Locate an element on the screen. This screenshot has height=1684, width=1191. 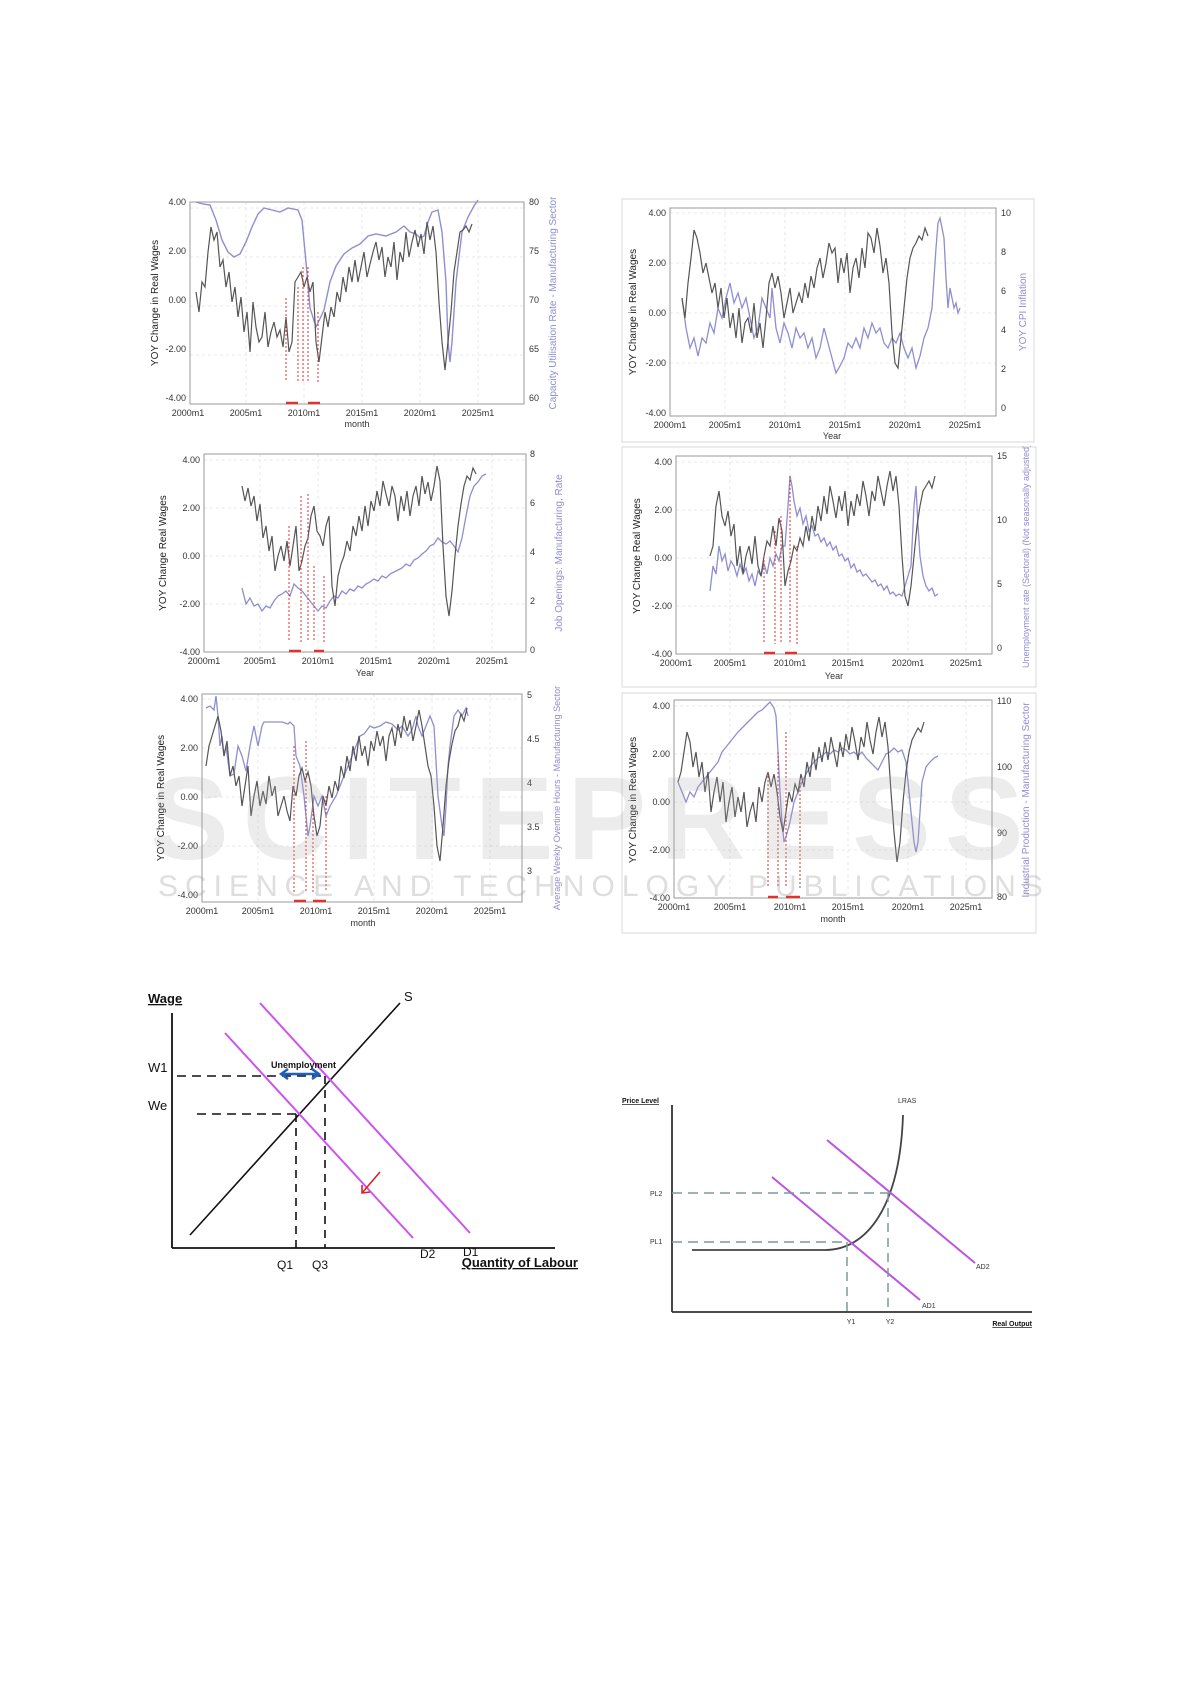
price-level-axis-title: Price Level is located at coordinates (640, 1101).